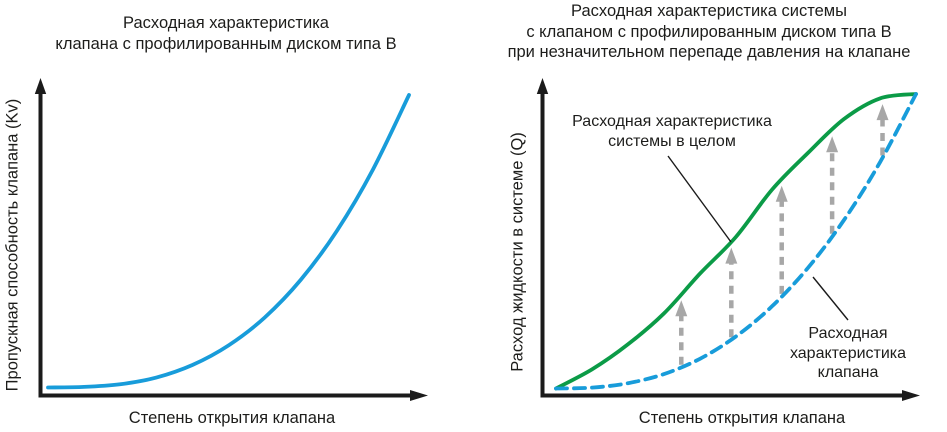  What do you see at coordinates (40, 86) in the screenshot?
I see `left-y-axis-arrowhead-icon` at bounding box center [40, 86].